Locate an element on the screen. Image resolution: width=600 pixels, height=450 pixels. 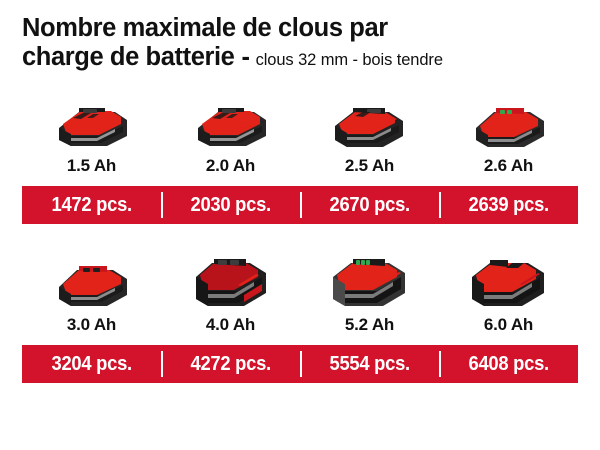
value-cell: 2030 pcs. is located at coordinates (230, 205).